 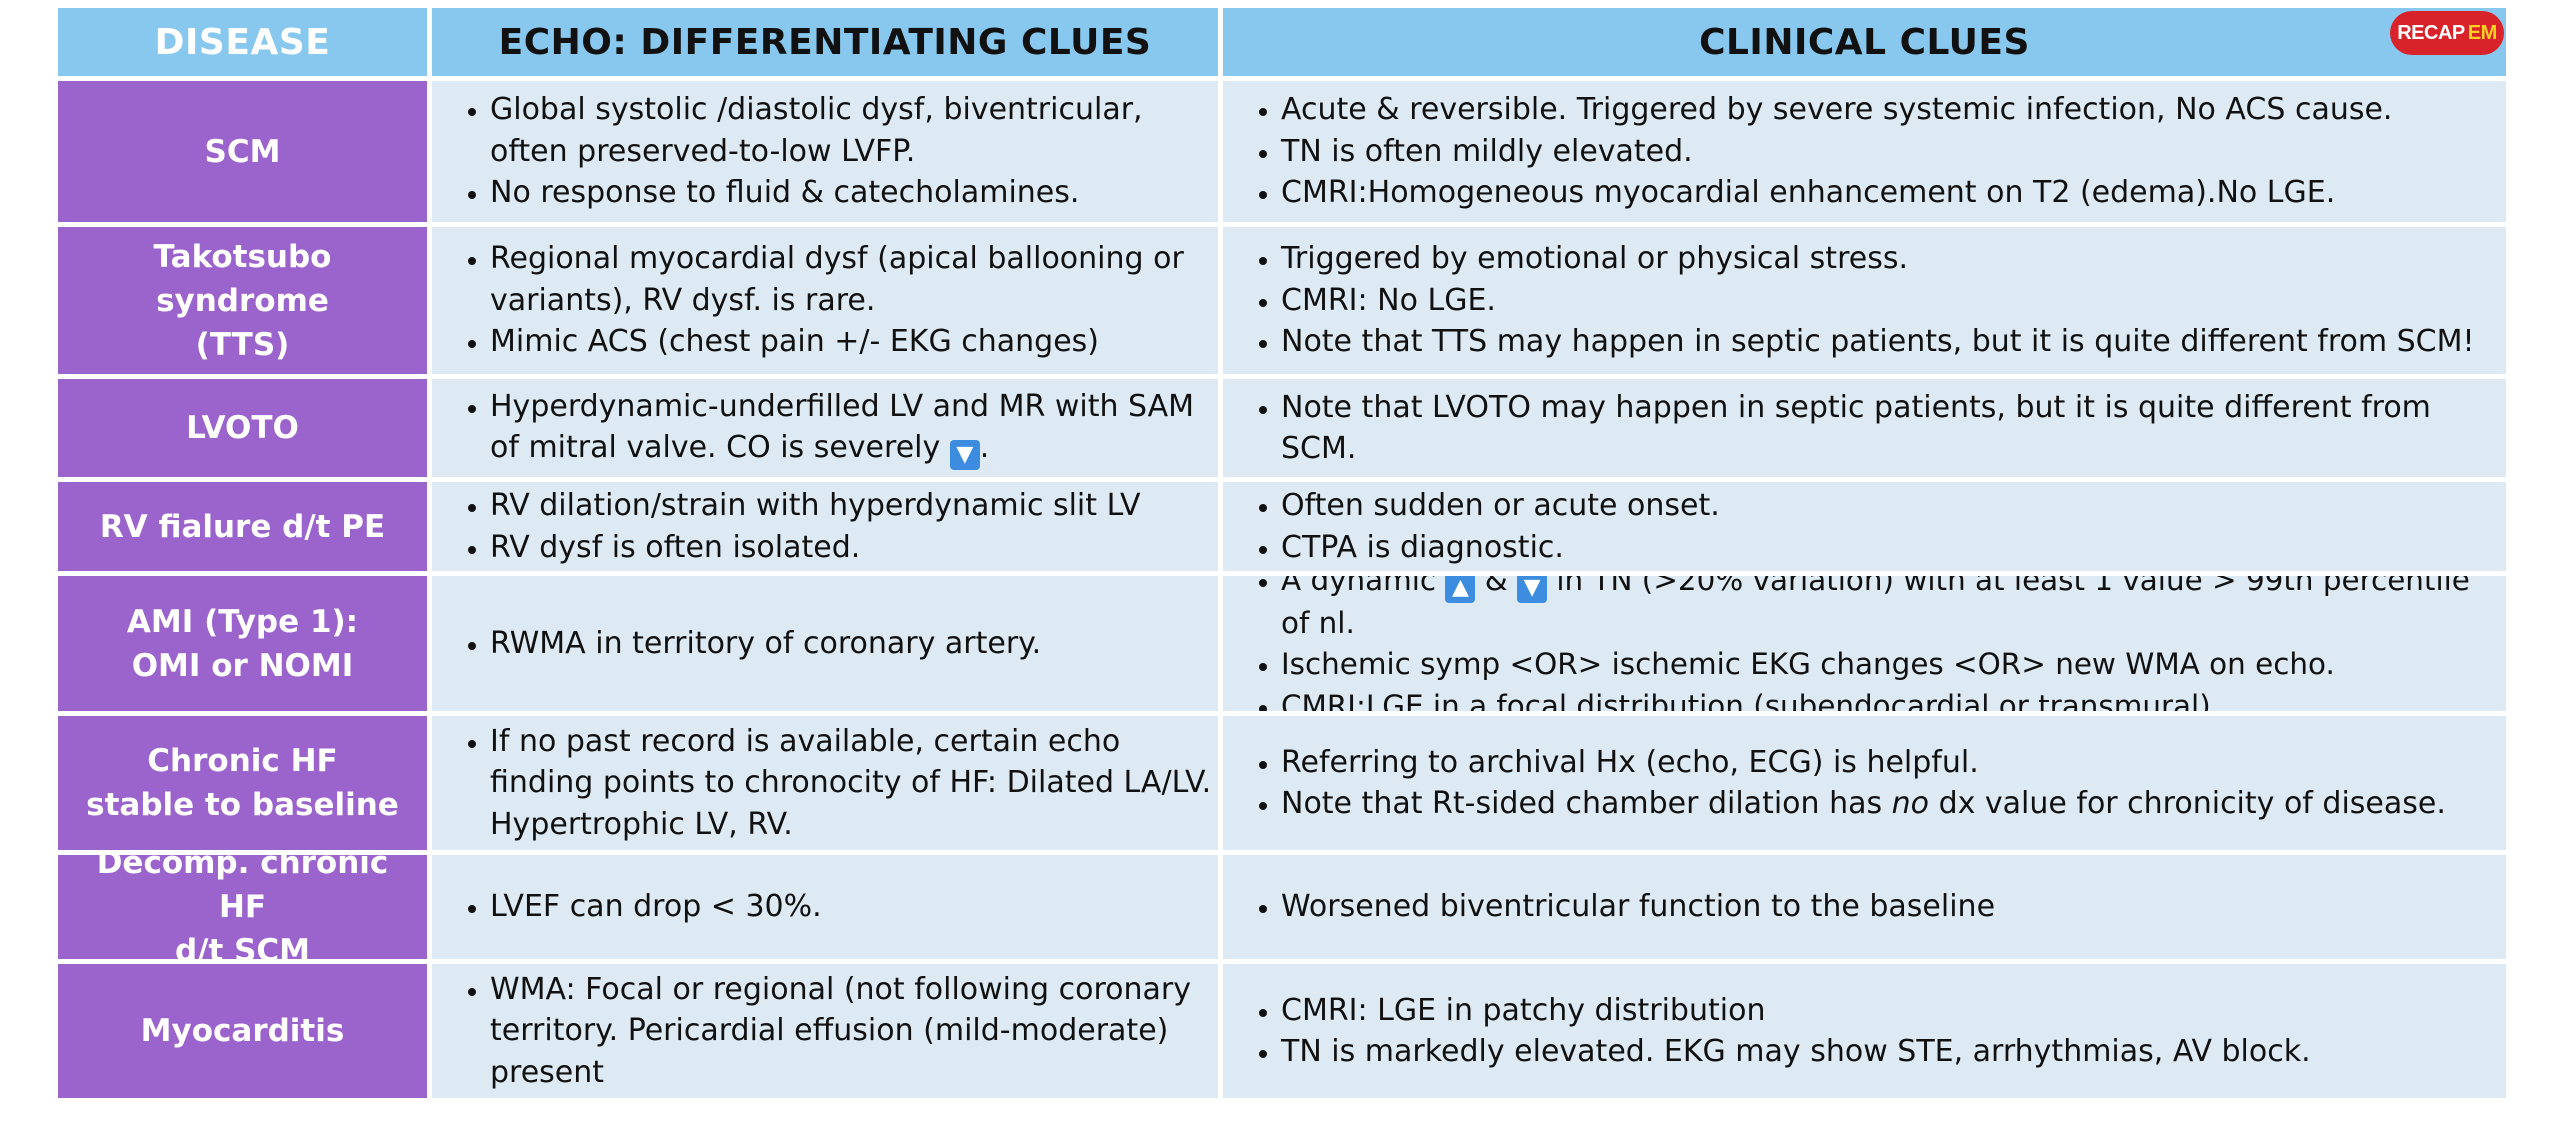 I want to click on disease-cell: LVOTO, so click(x=242, y=428).